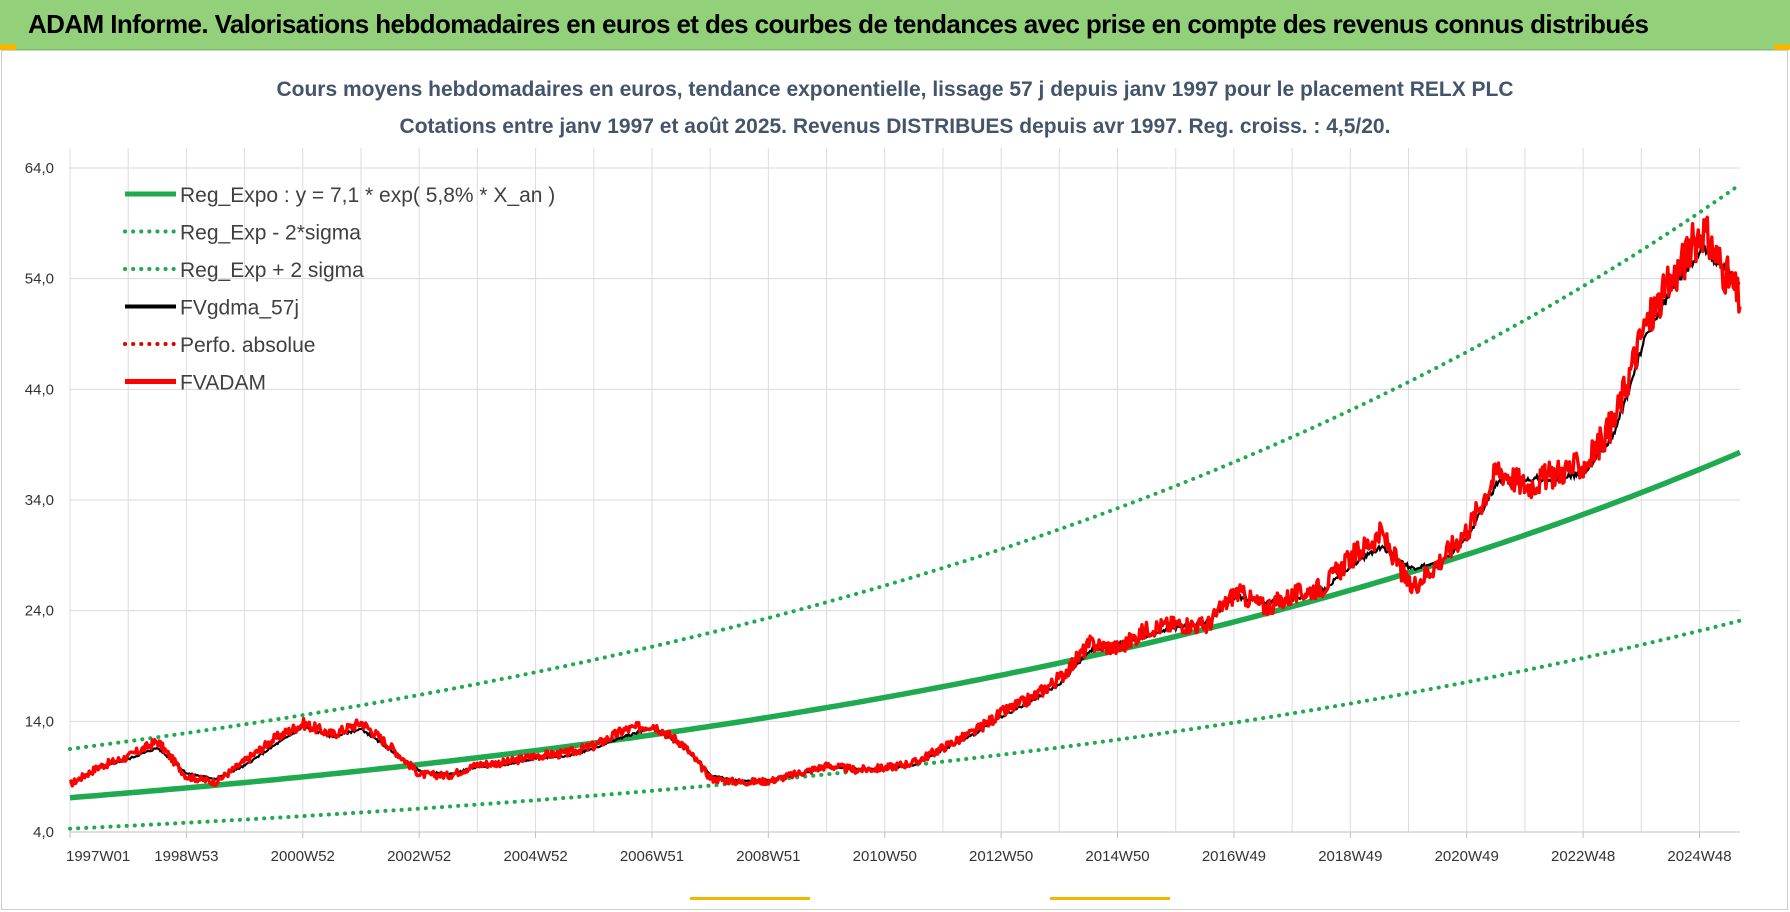  What do you see at coordinates (1234, 856) in the screenshot?
I see `x-tick-label: 2016W49` at bounding box center [1234, 856].